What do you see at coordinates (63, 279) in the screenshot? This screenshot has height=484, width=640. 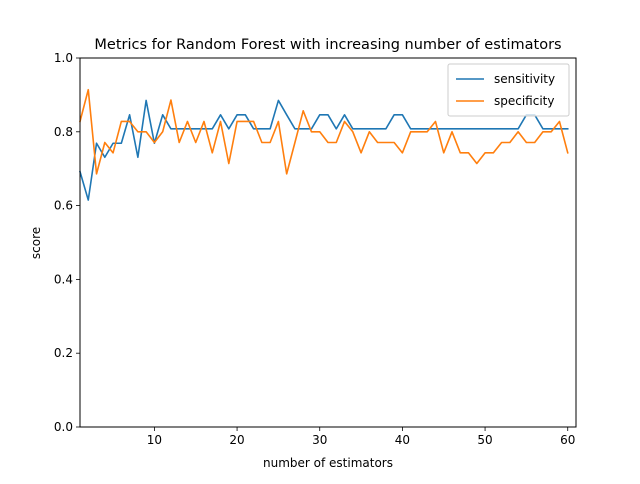 I see `y-tick-label: 0.4` at bounding box center [63, 279].